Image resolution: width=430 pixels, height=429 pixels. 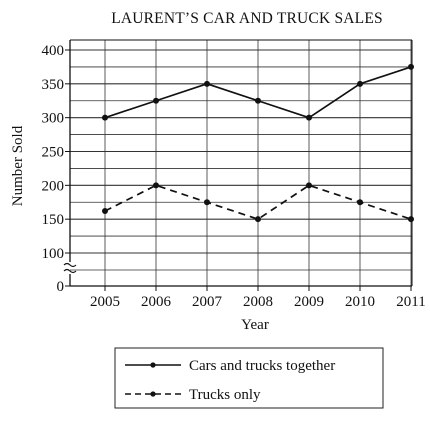 I want to click on legend-label-cars-and-trucks: Cars and trucks together, so click(x=262, y=366).